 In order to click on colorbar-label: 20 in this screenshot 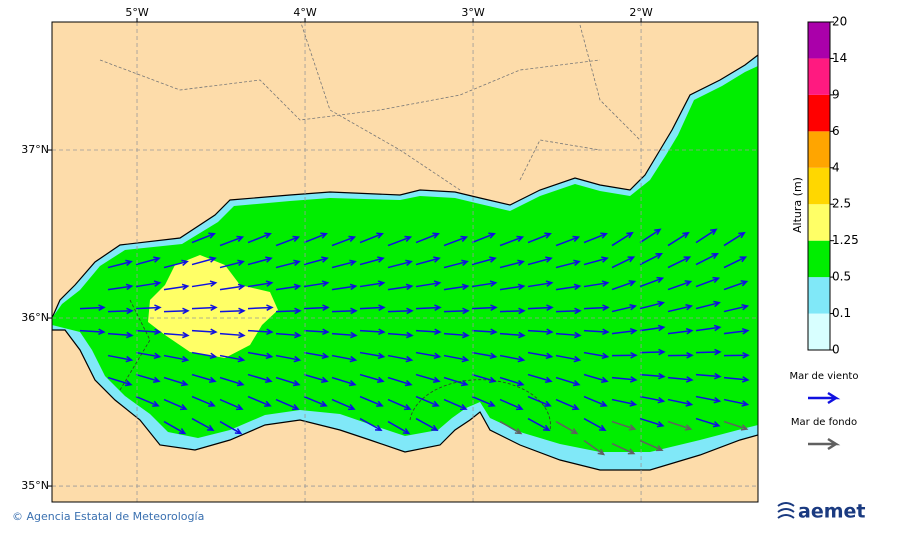, I will do `click(839, 22)`.